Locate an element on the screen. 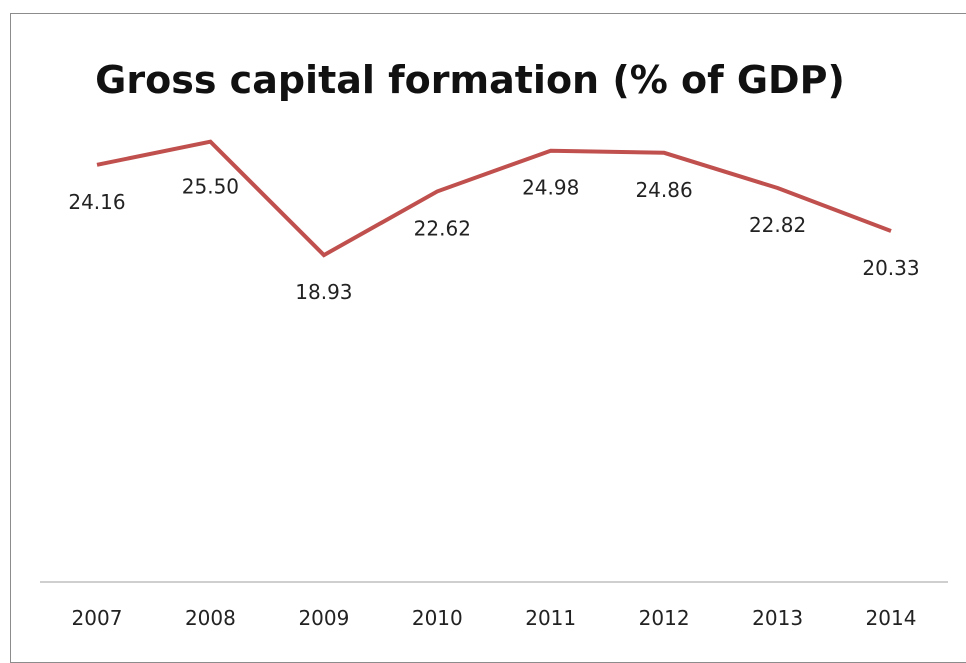 The image size is (966, 663). data-label: 20.33 is located at coordinates (890, 268).